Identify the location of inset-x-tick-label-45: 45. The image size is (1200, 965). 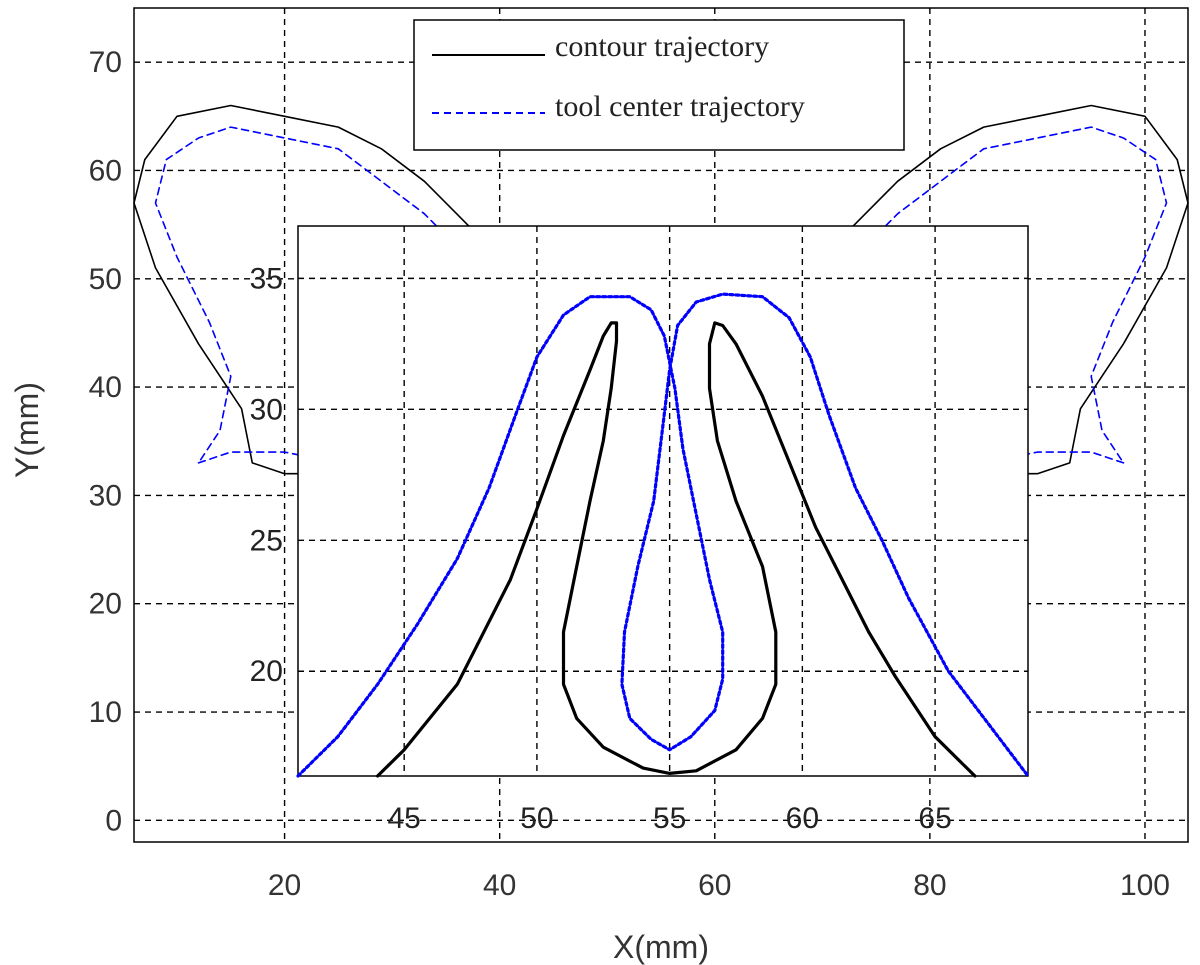
(403, 818).